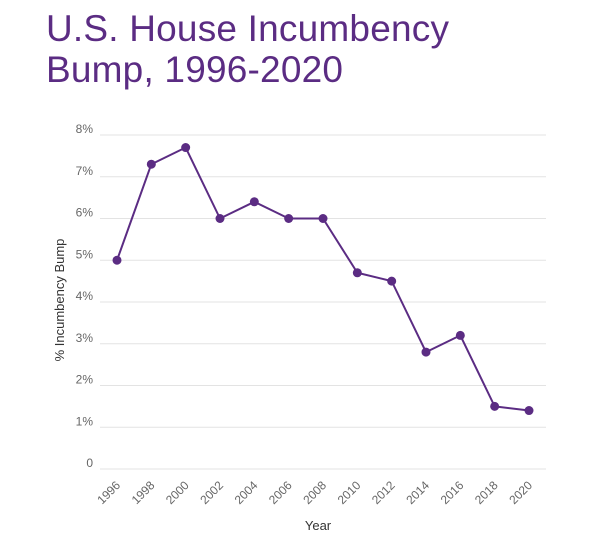 The width and height of the screenshot is (612, 549). I want to click on y-tick-label: 1%, so click(85, 421).